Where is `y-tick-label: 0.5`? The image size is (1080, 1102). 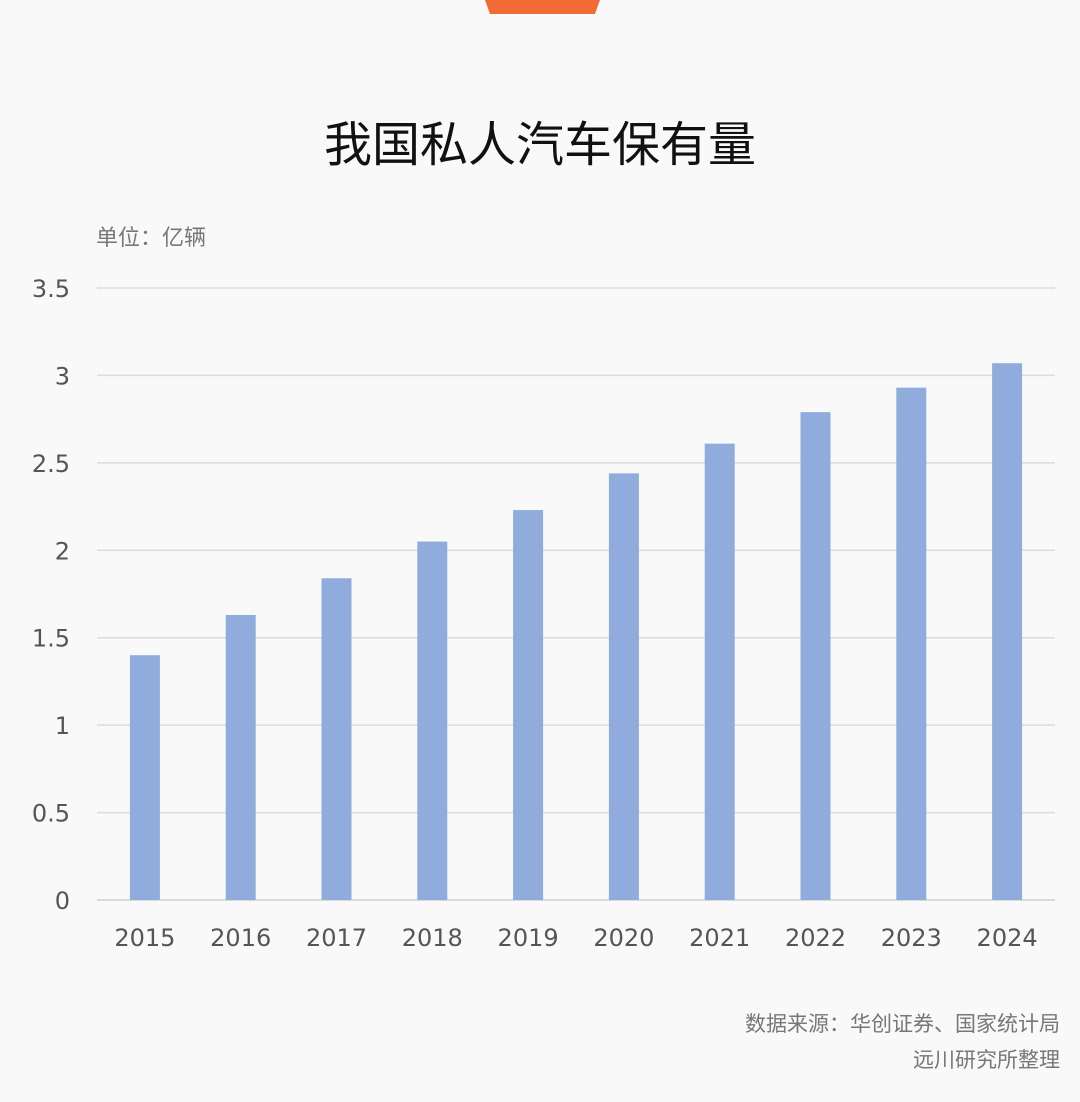
y-tick-label: 0.5 is located at coordinates (51, 814).